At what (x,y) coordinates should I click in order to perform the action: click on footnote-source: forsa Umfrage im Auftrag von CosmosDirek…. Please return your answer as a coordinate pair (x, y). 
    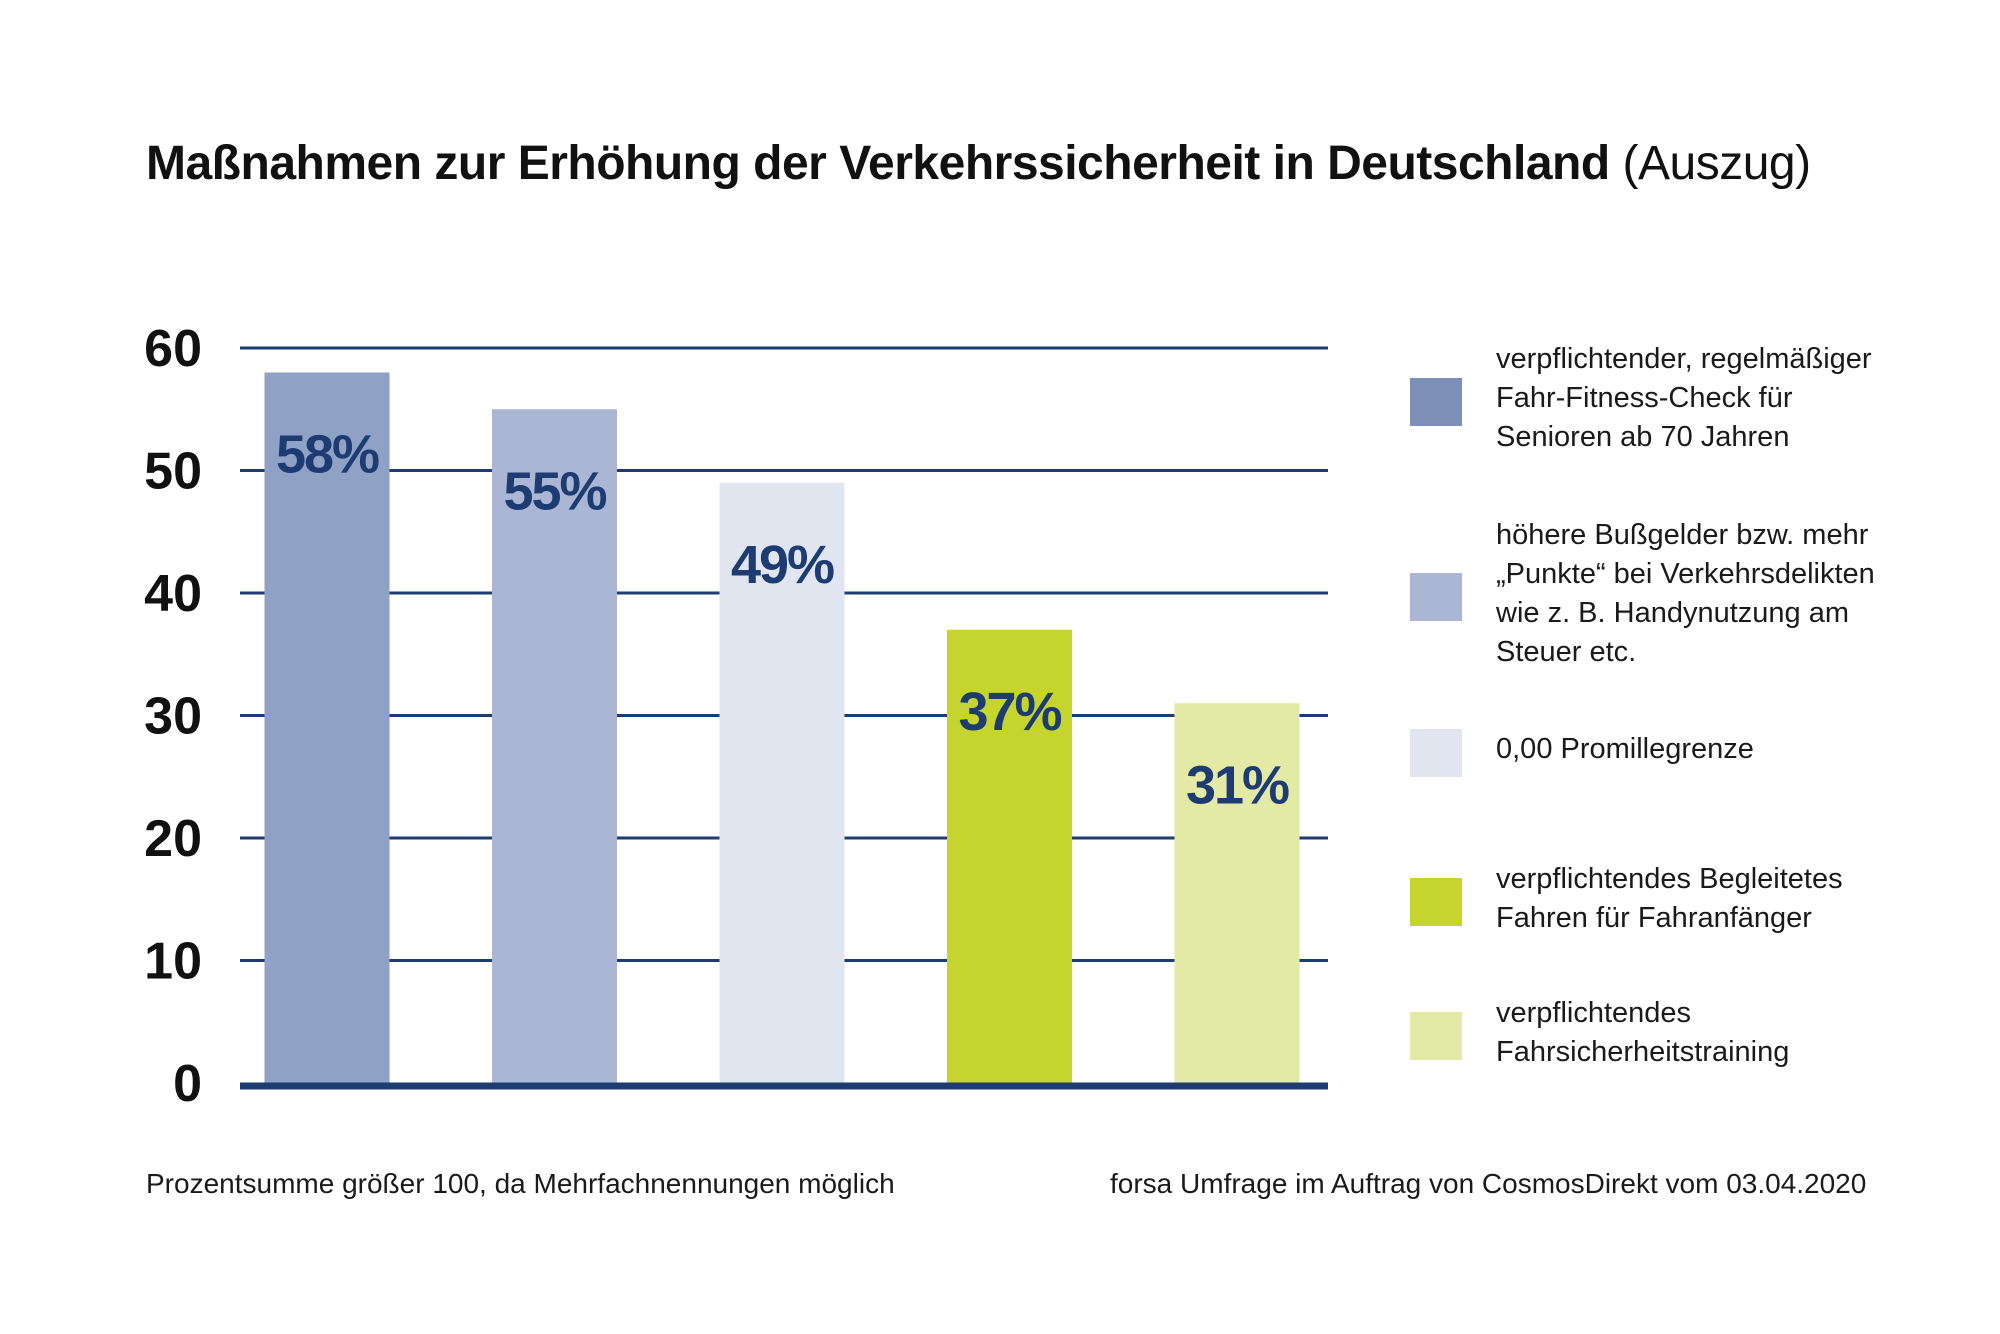
    Looking at the image, I should click on (1488, 1183).